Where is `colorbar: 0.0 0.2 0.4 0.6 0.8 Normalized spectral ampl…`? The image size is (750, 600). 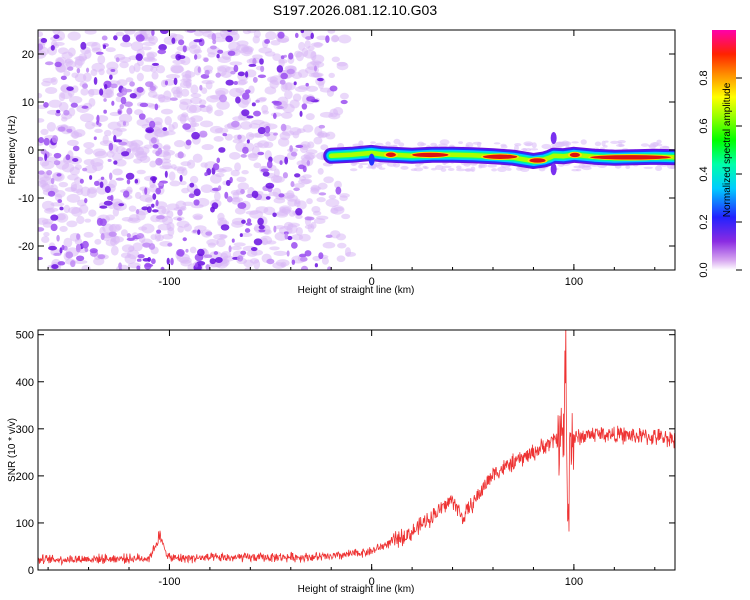
colorbar: 0.0 0.2 0.4 0.6 0.8 Normalized spectral ampl… is located at coordinates (720, 154).